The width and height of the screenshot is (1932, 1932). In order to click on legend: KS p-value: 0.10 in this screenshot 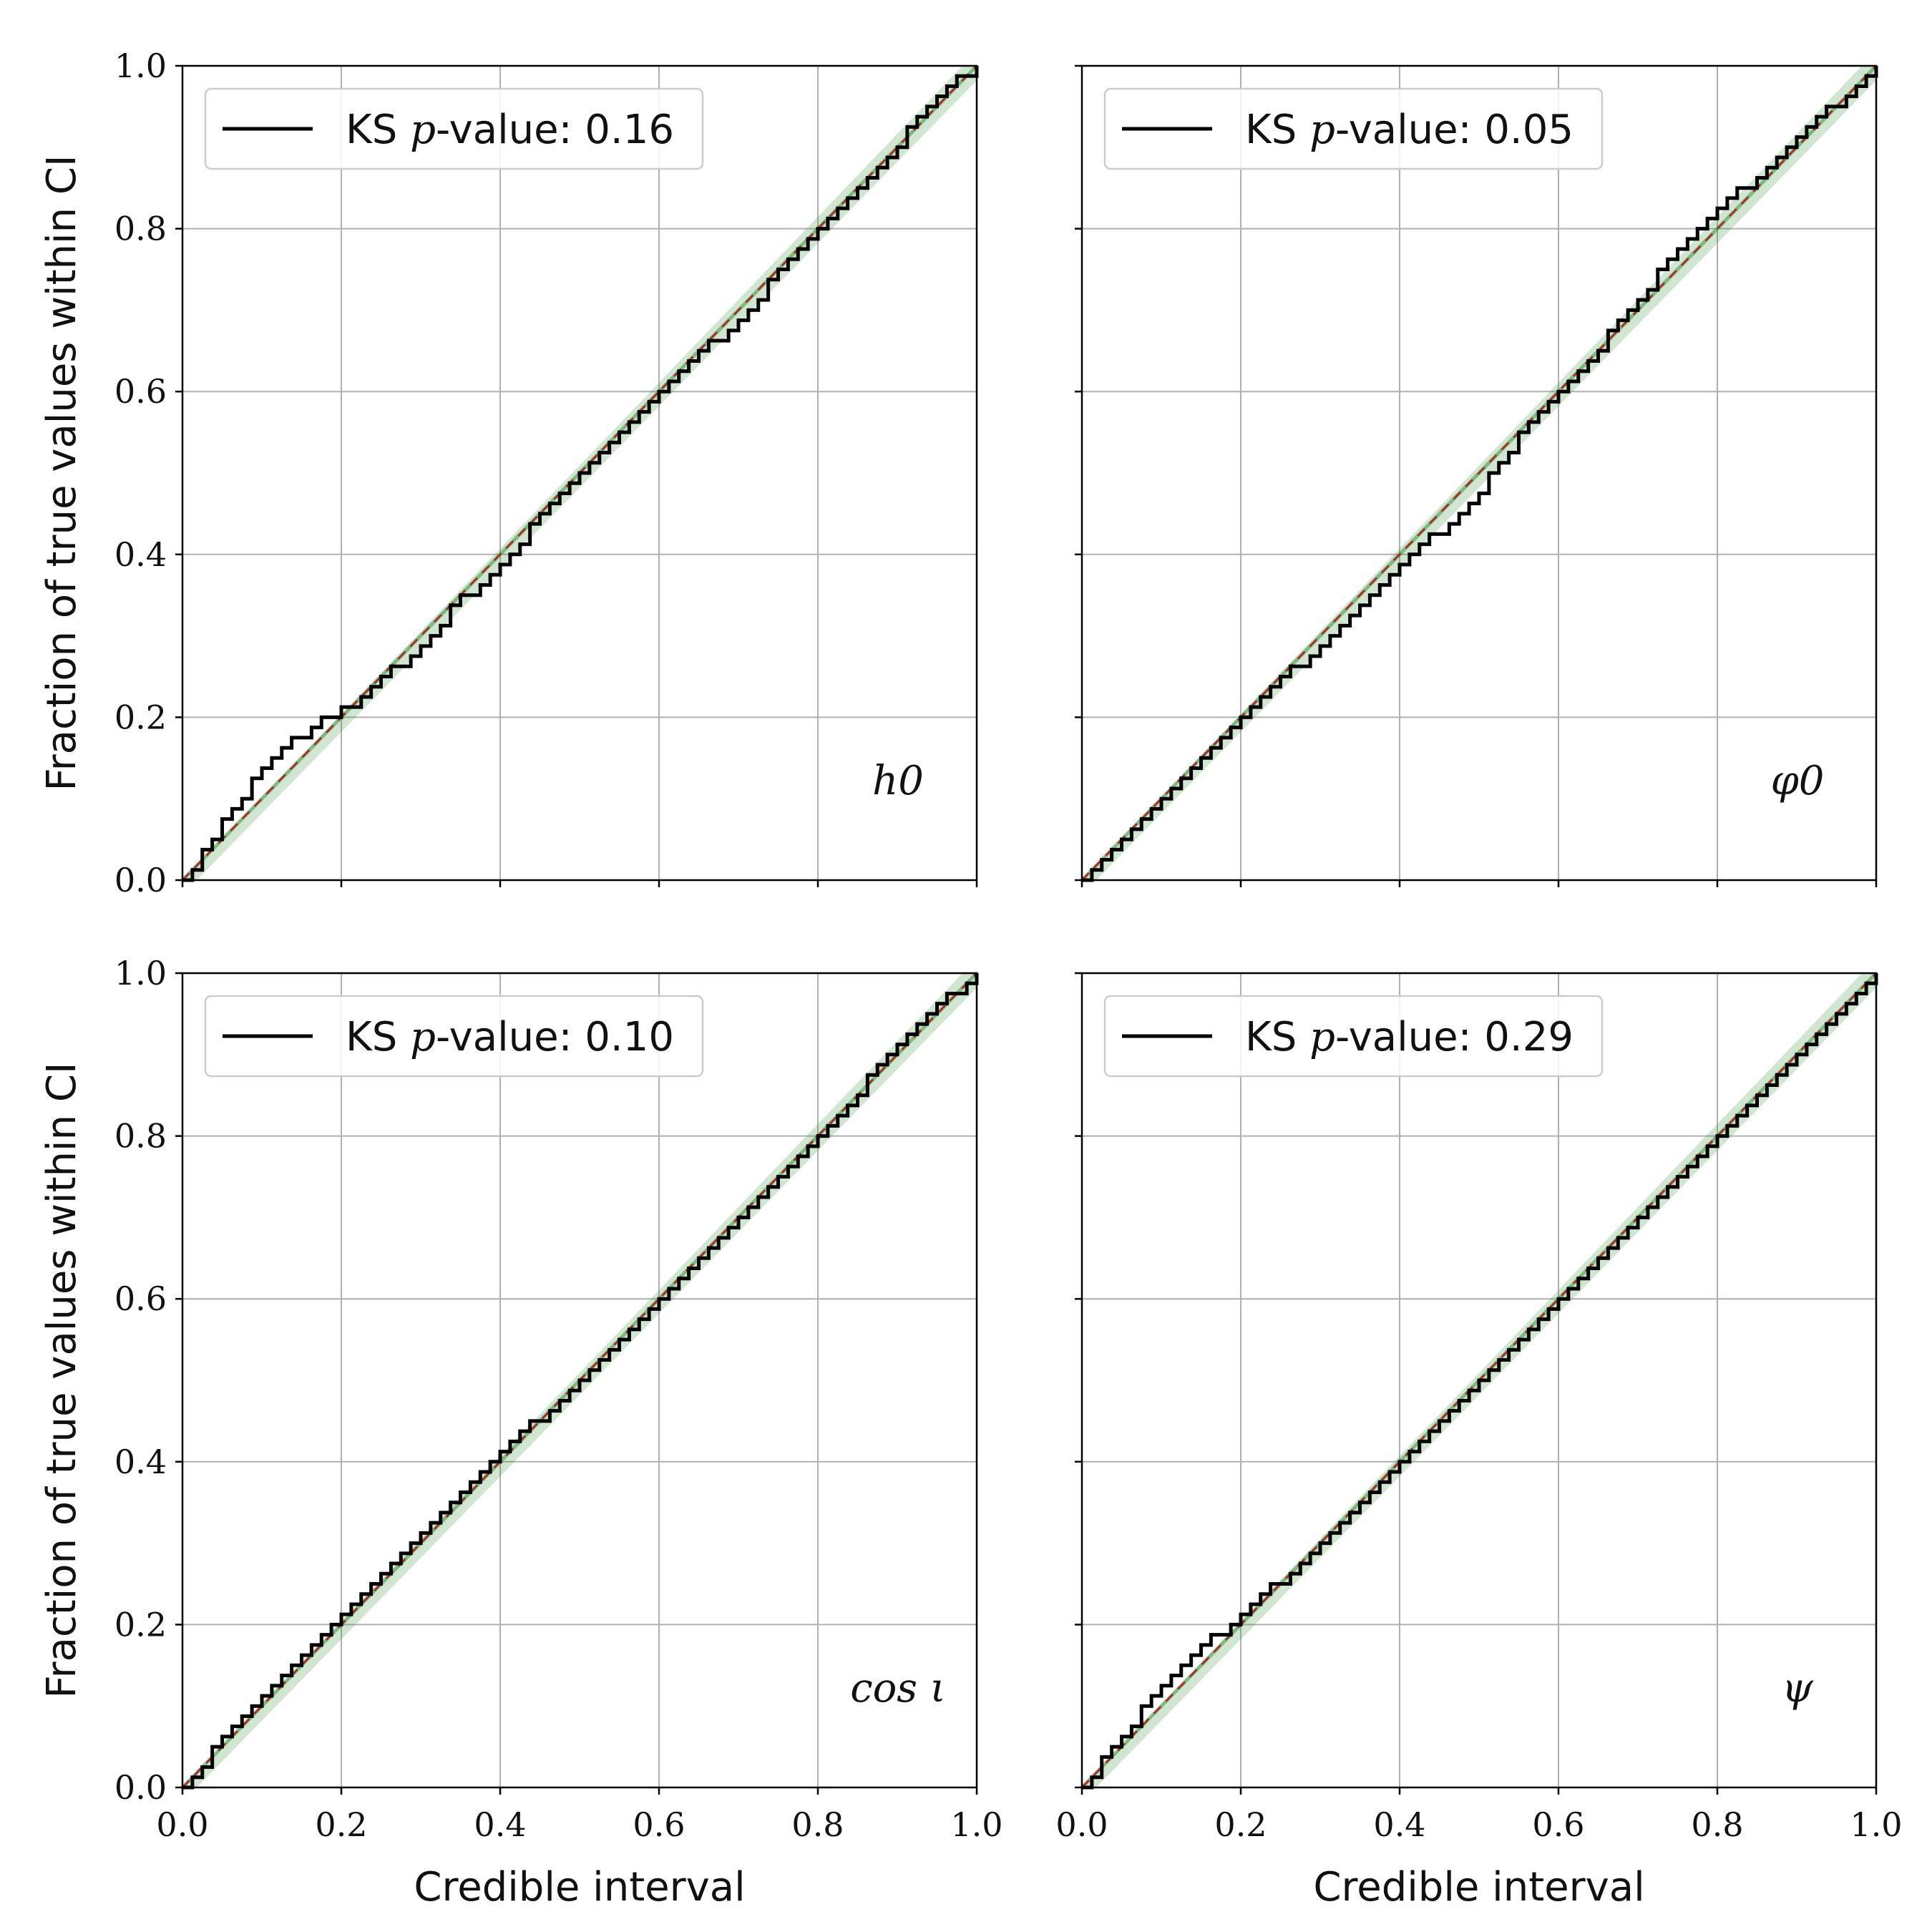, I will do `click(454, 1036)`.